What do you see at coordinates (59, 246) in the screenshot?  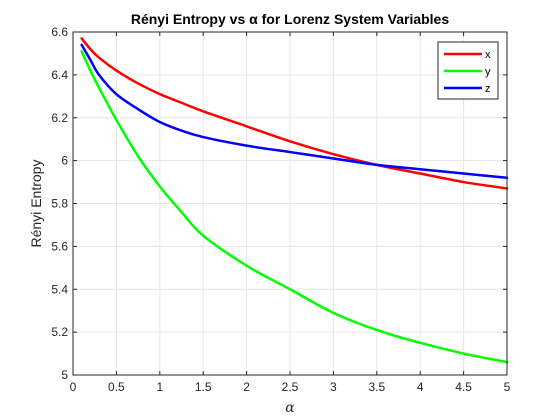 I see `y-tick-label: 5.6` at bounding box center [59, 246].